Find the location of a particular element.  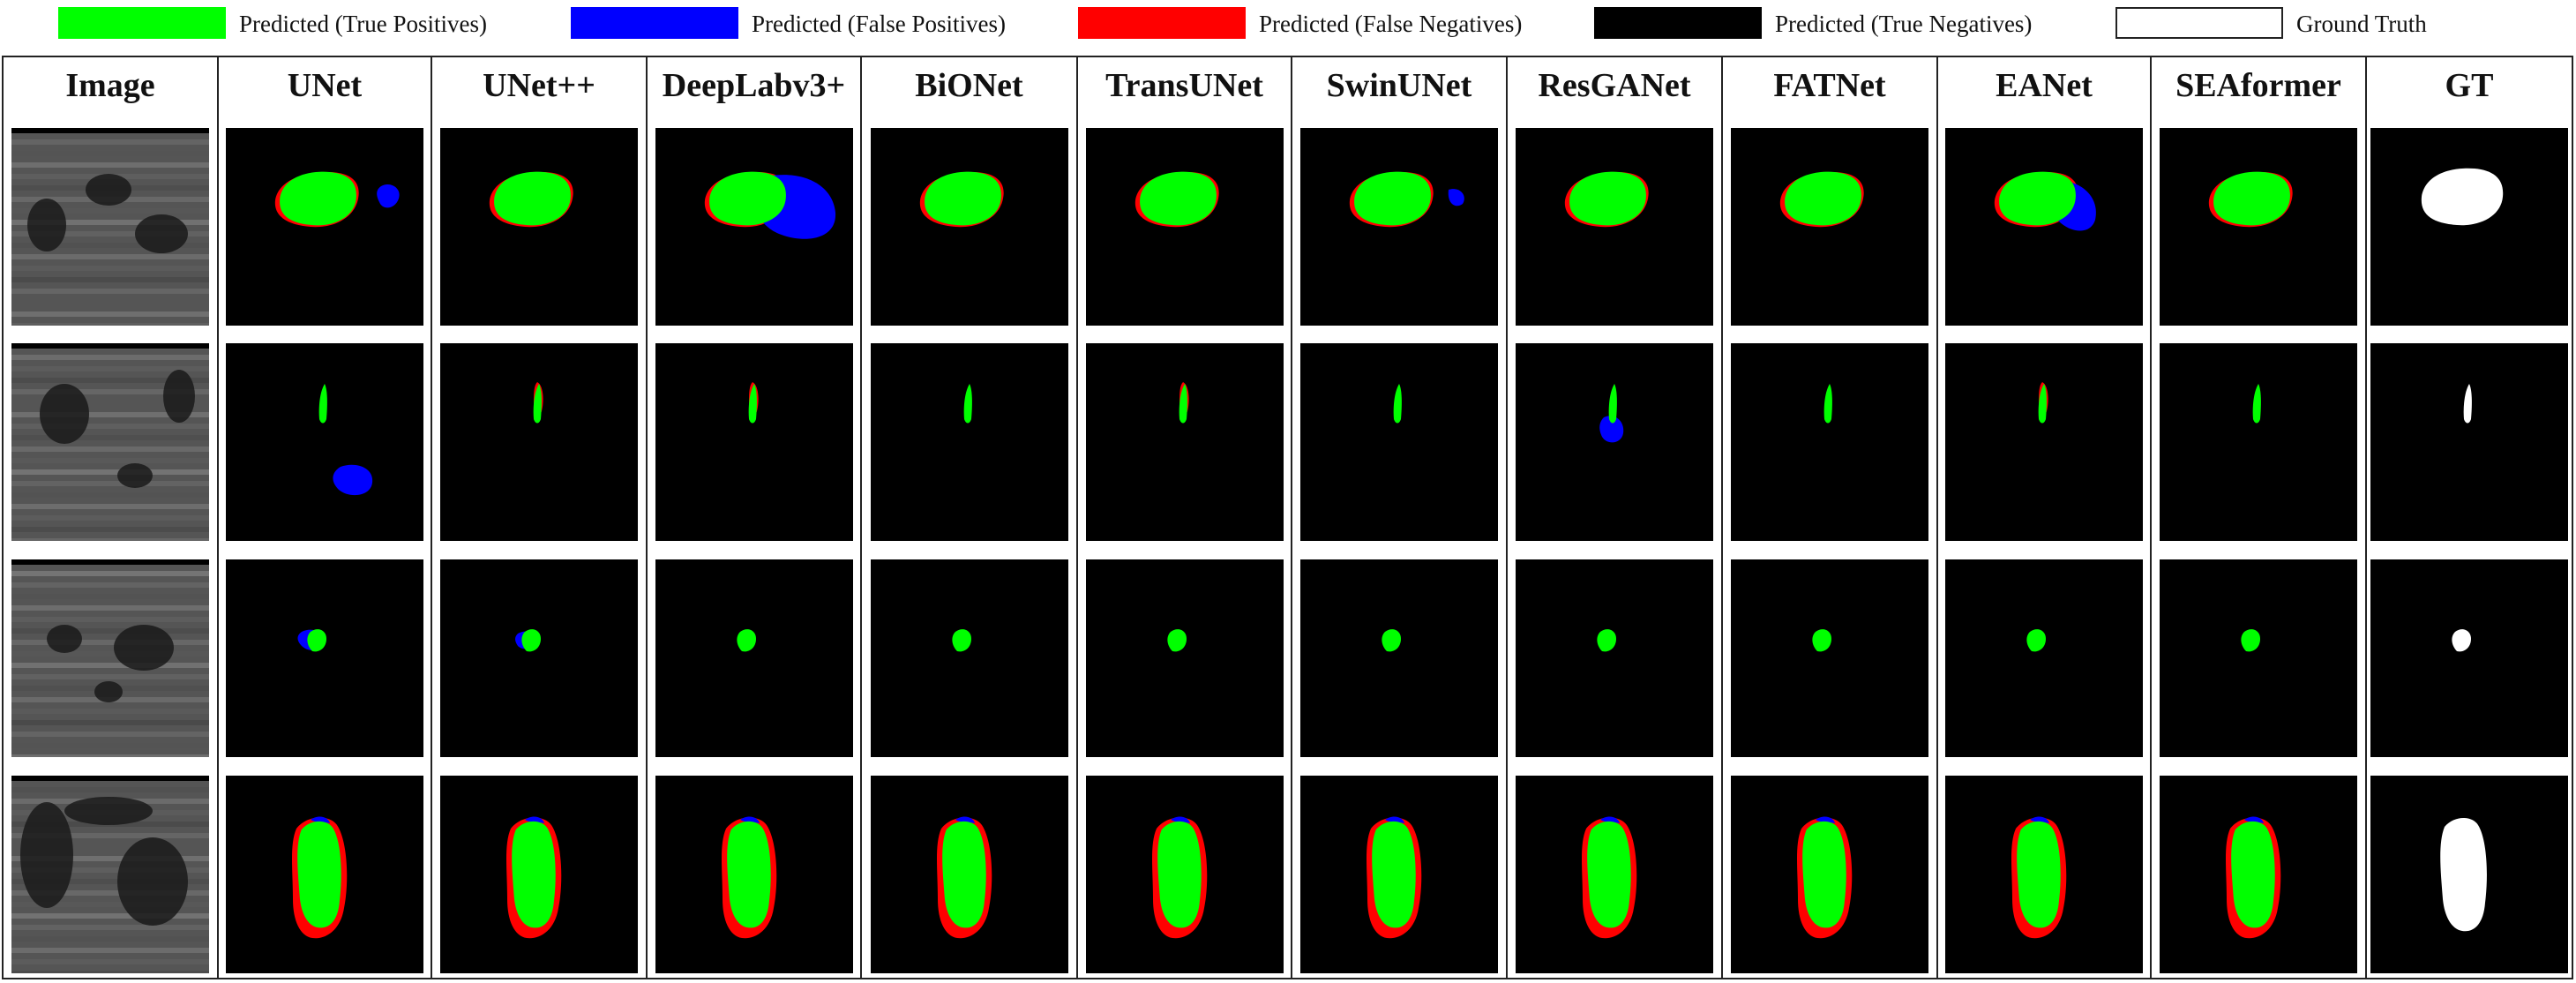

column-header: EANet is located at coordinates (2044, 85).